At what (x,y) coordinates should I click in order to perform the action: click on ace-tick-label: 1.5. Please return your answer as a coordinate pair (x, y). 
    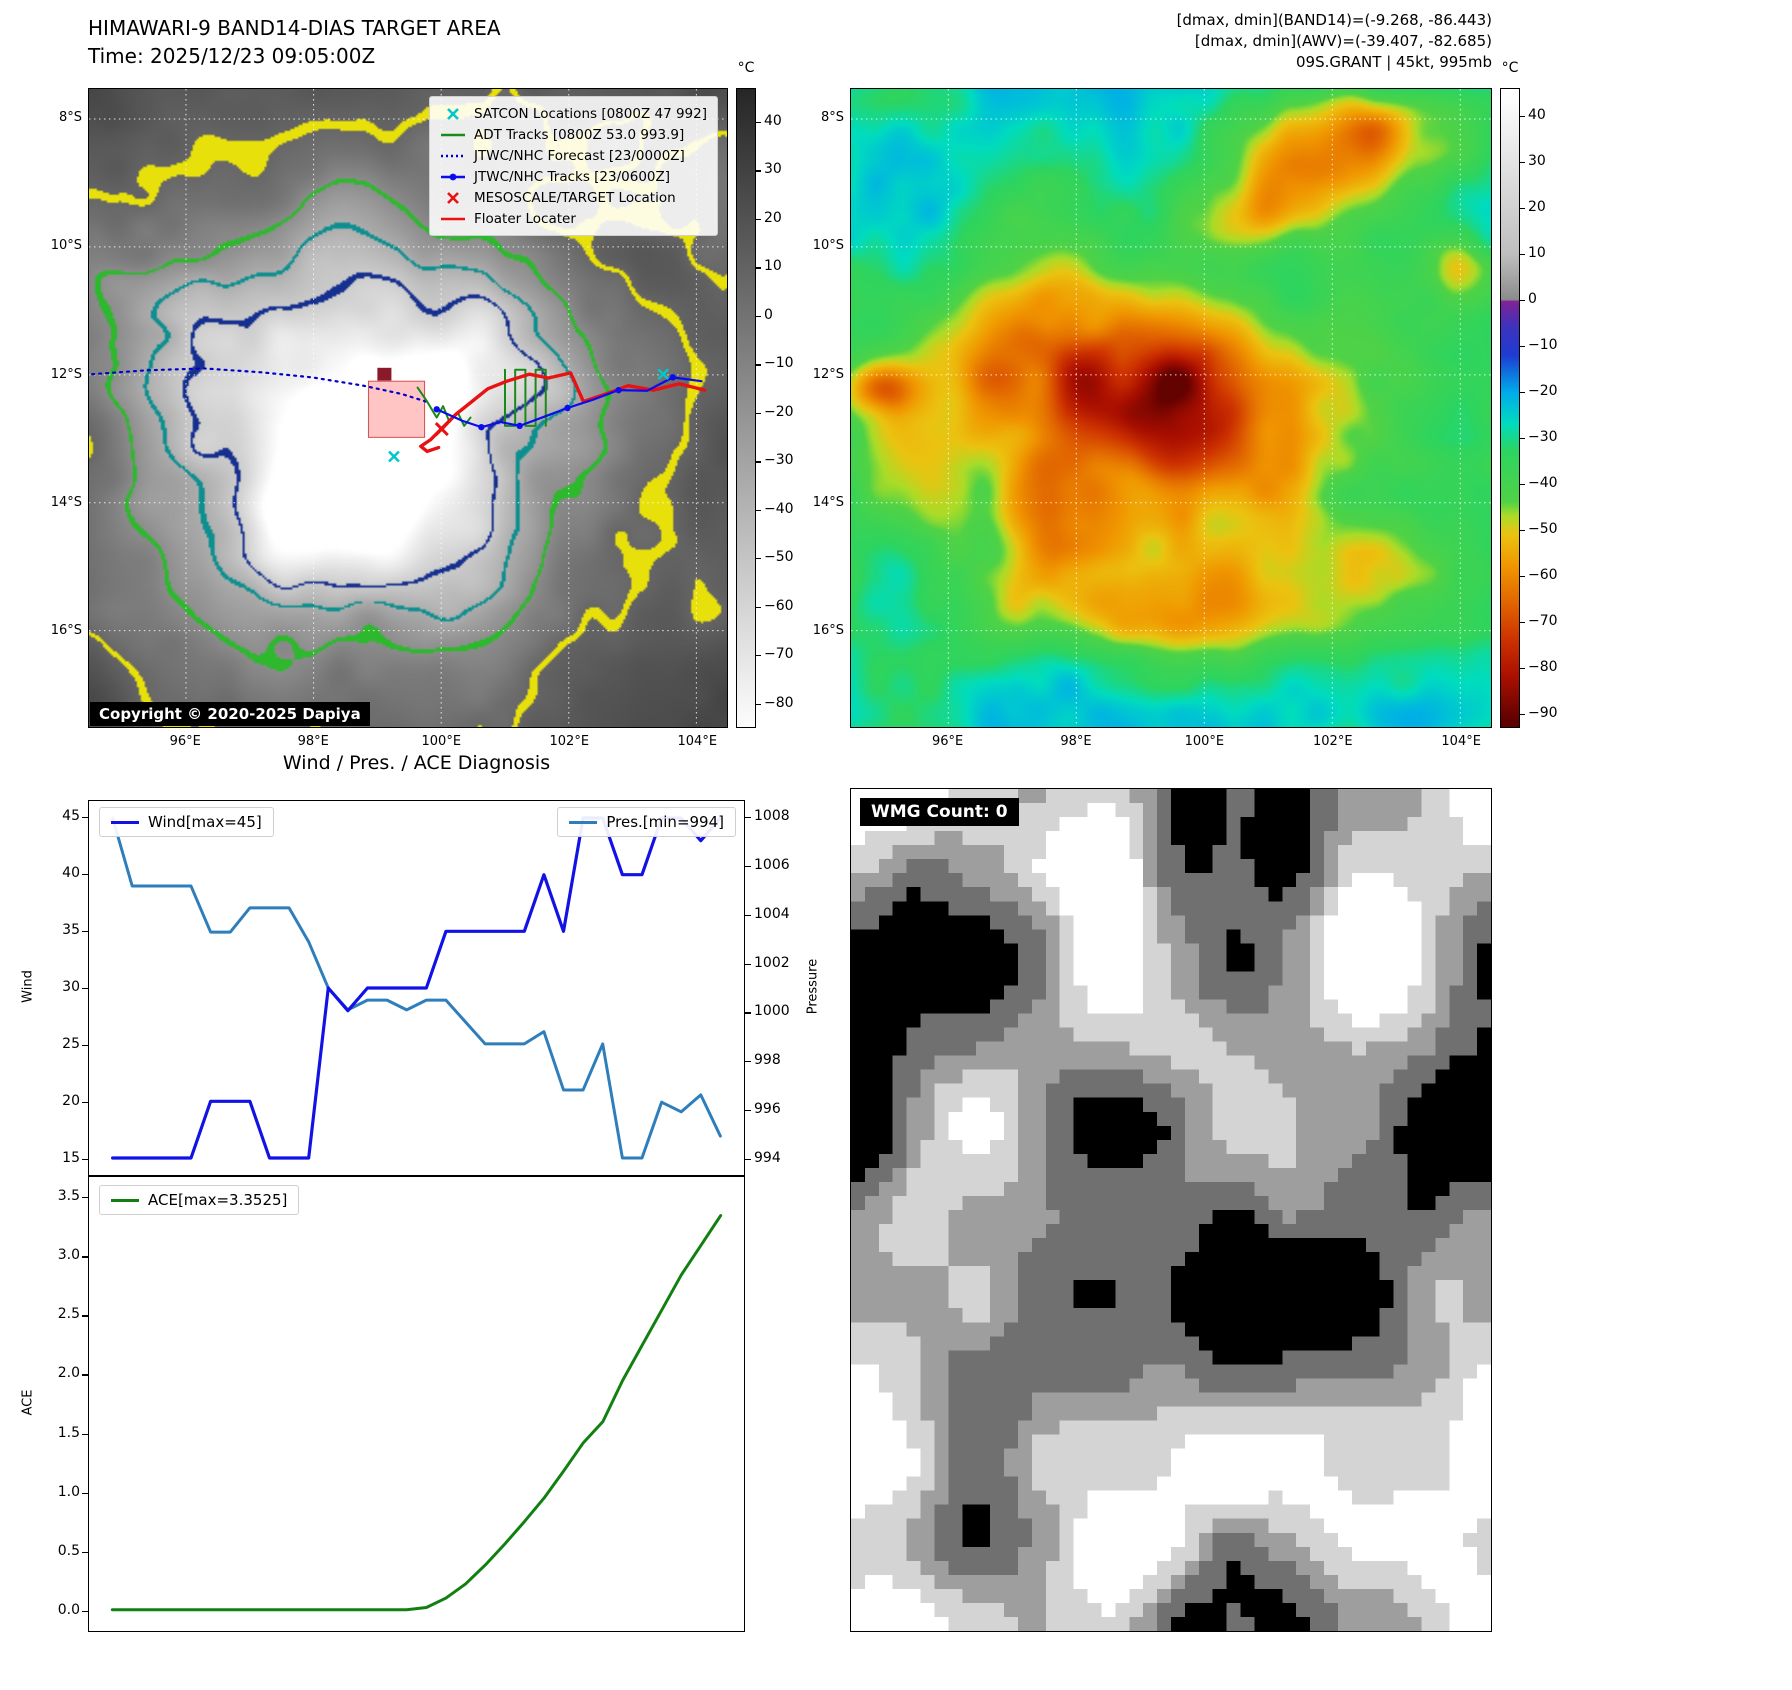
    Looking at the image, I should click on (68, 1432).